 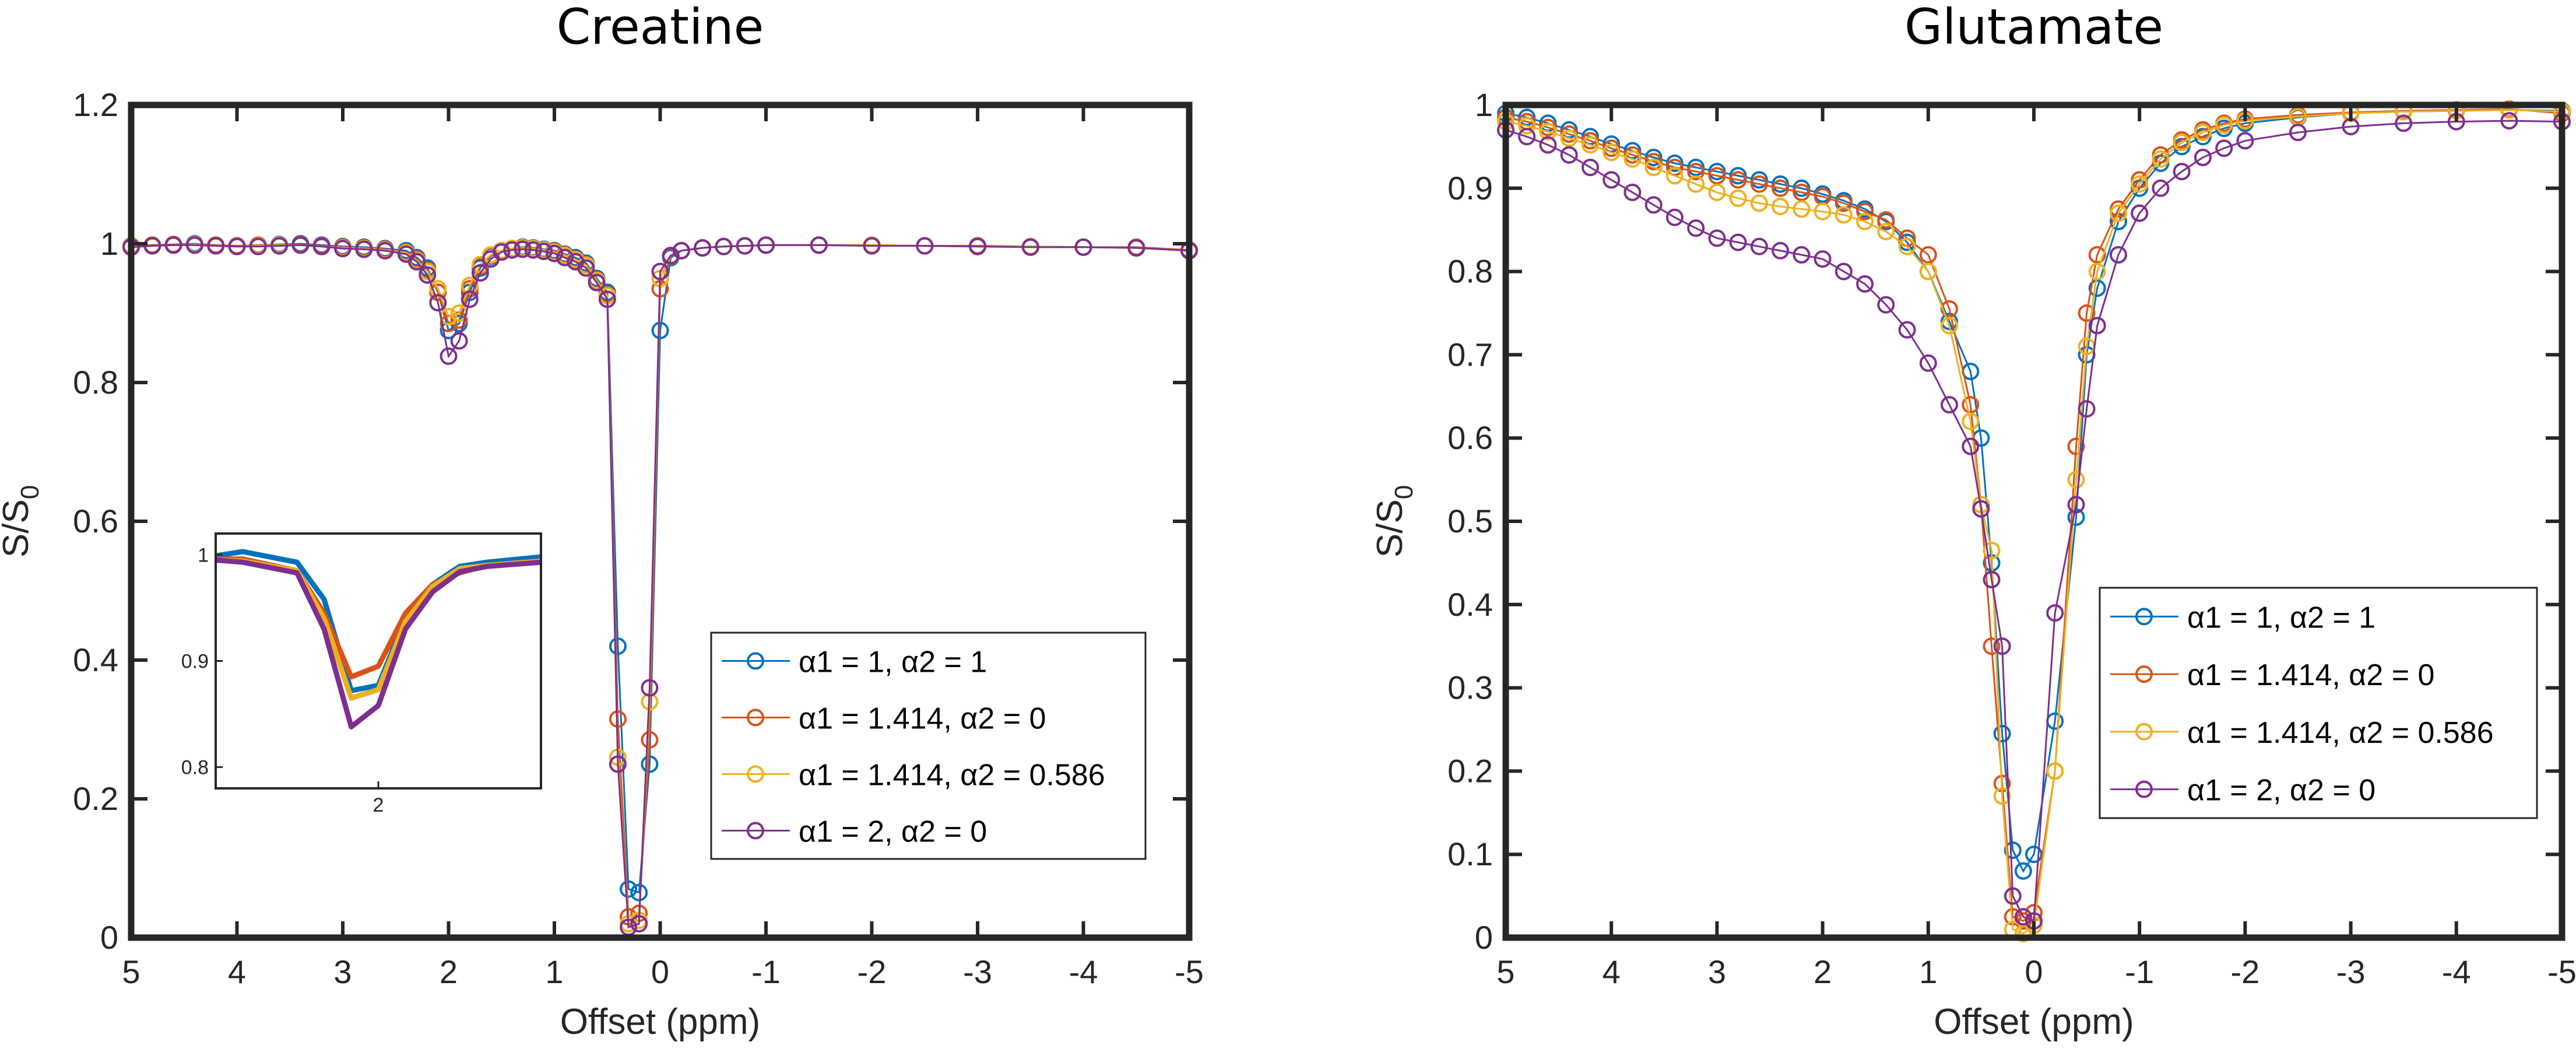 What do you see at coordinates (1823, 971) in the screenshot?
I see `x-tick-label: 2` at bounding box center [1823, 971].